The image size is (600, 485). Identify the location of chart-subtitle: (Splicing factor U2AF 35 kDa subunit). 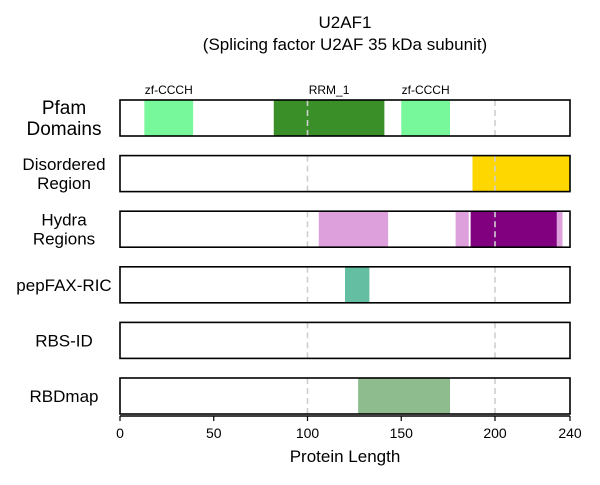
(345, 44).